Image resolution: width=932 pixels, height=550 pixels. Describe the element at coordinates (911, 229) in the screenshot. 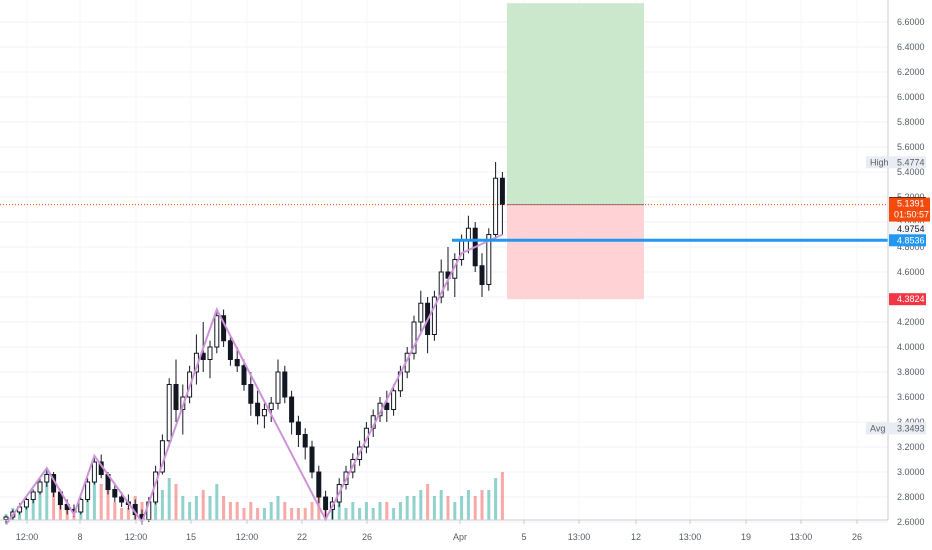

I see `mid-price-tag: 4.9754` at that location.